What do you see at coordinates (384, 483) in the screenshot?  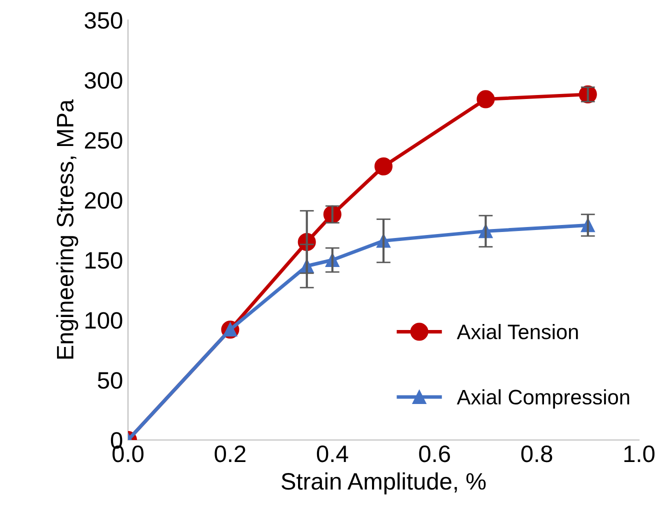 I see `x-axis-title: Strain Amplitude, %` at bounding box center [384, 483].